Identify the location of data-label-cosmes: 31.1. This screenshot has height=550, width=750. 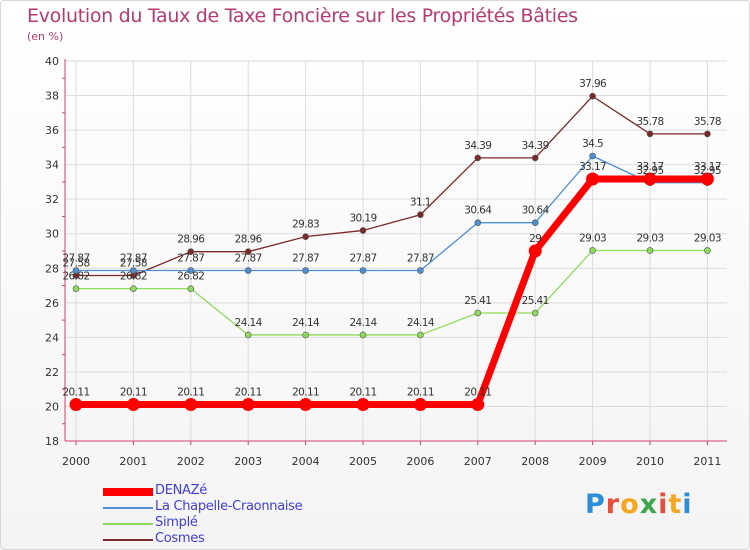
(420, 203).